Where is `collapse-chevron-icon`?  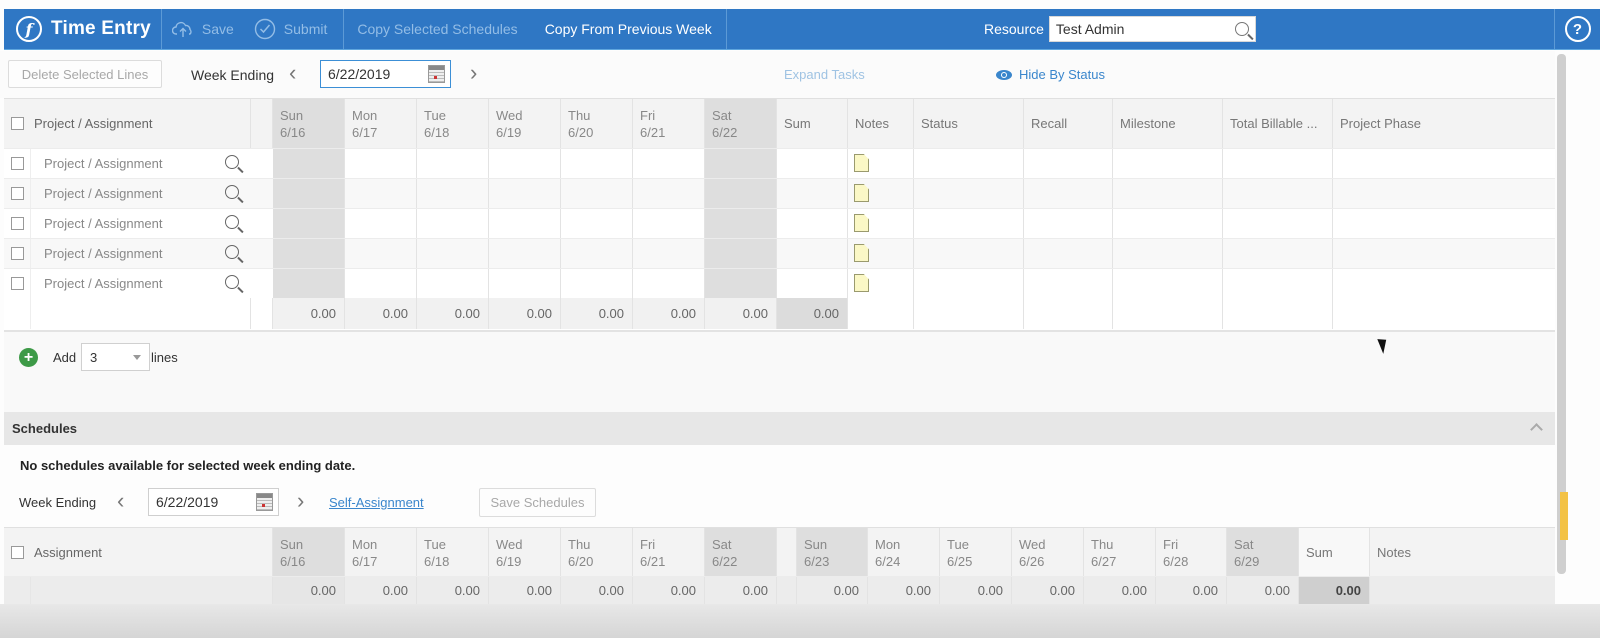 collapse-chevron-icon is located at coordinates (1536, 429).